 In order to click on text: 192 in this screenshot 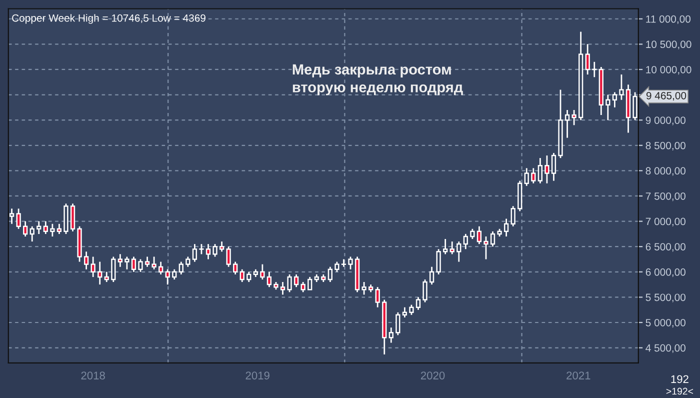, I will do `click(679, 379)`.